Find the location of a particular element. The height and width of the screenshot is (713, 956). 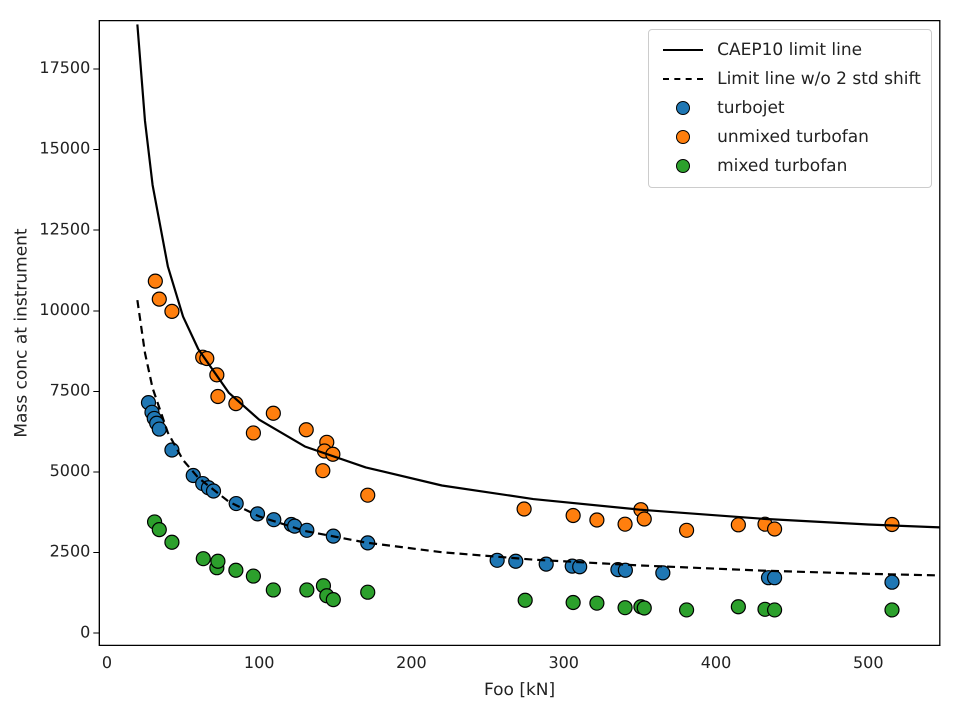

y-tick-label: 17500 is located at coordinates (64, 68).